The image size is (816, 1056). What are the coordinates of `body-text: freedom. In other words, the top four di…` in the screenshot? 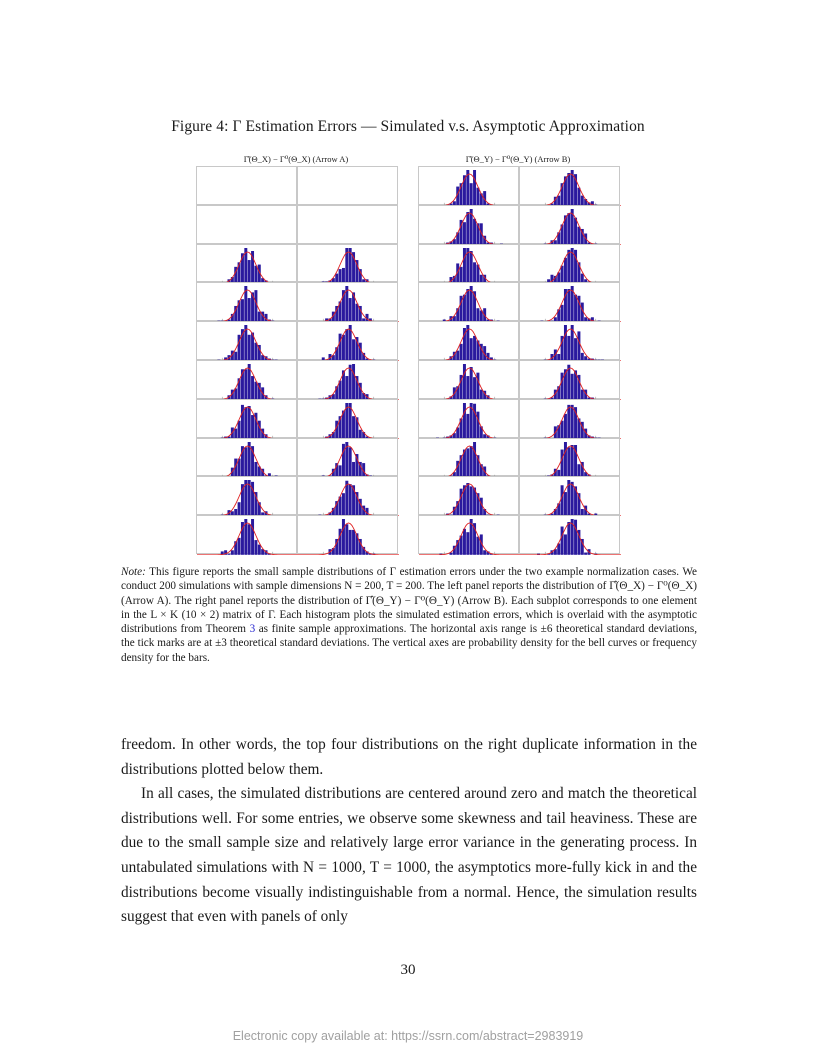 It's located at (409, 831).